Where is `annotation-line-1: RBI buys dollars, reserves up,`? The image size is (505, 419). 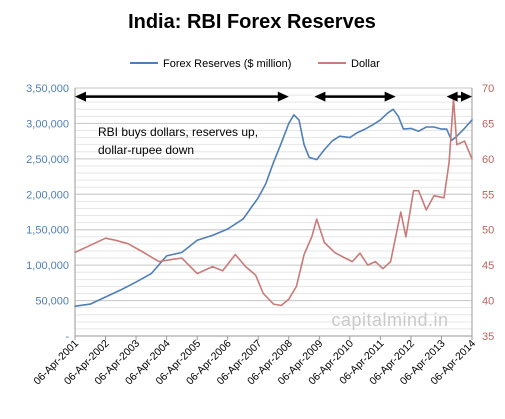 annotation-line-1: RBI buys dollars, reserves up, is located at coordinates (178, 132).